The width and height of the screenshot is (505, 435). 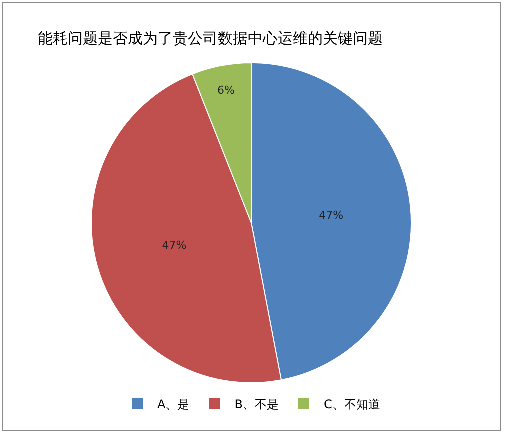 What do you see at coordinates (352, 405) in the screenshot?
I see `legend-label: C、不知道` at bounding box center [352, 405].